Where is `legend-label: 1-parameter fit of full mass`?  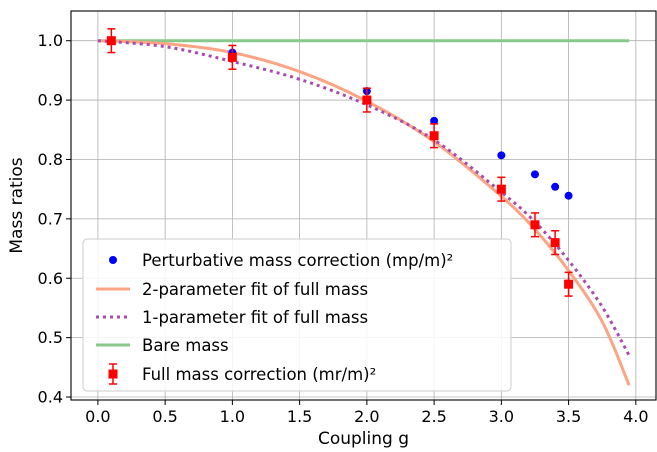
legend-label: 1-parameter fit of full mass is located at coordinates (255, 317).